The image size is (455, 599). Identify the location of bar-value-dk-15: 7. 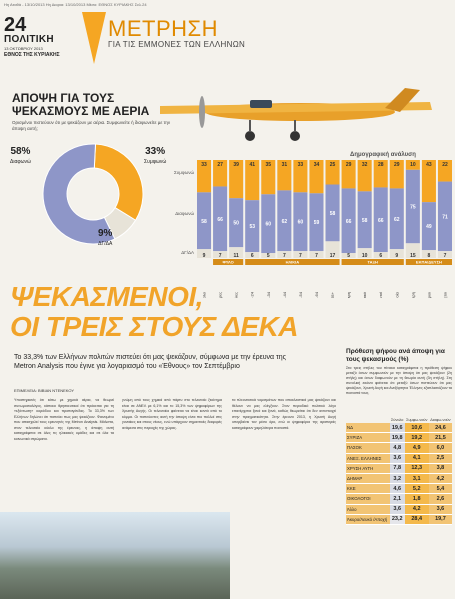
(445, 256).